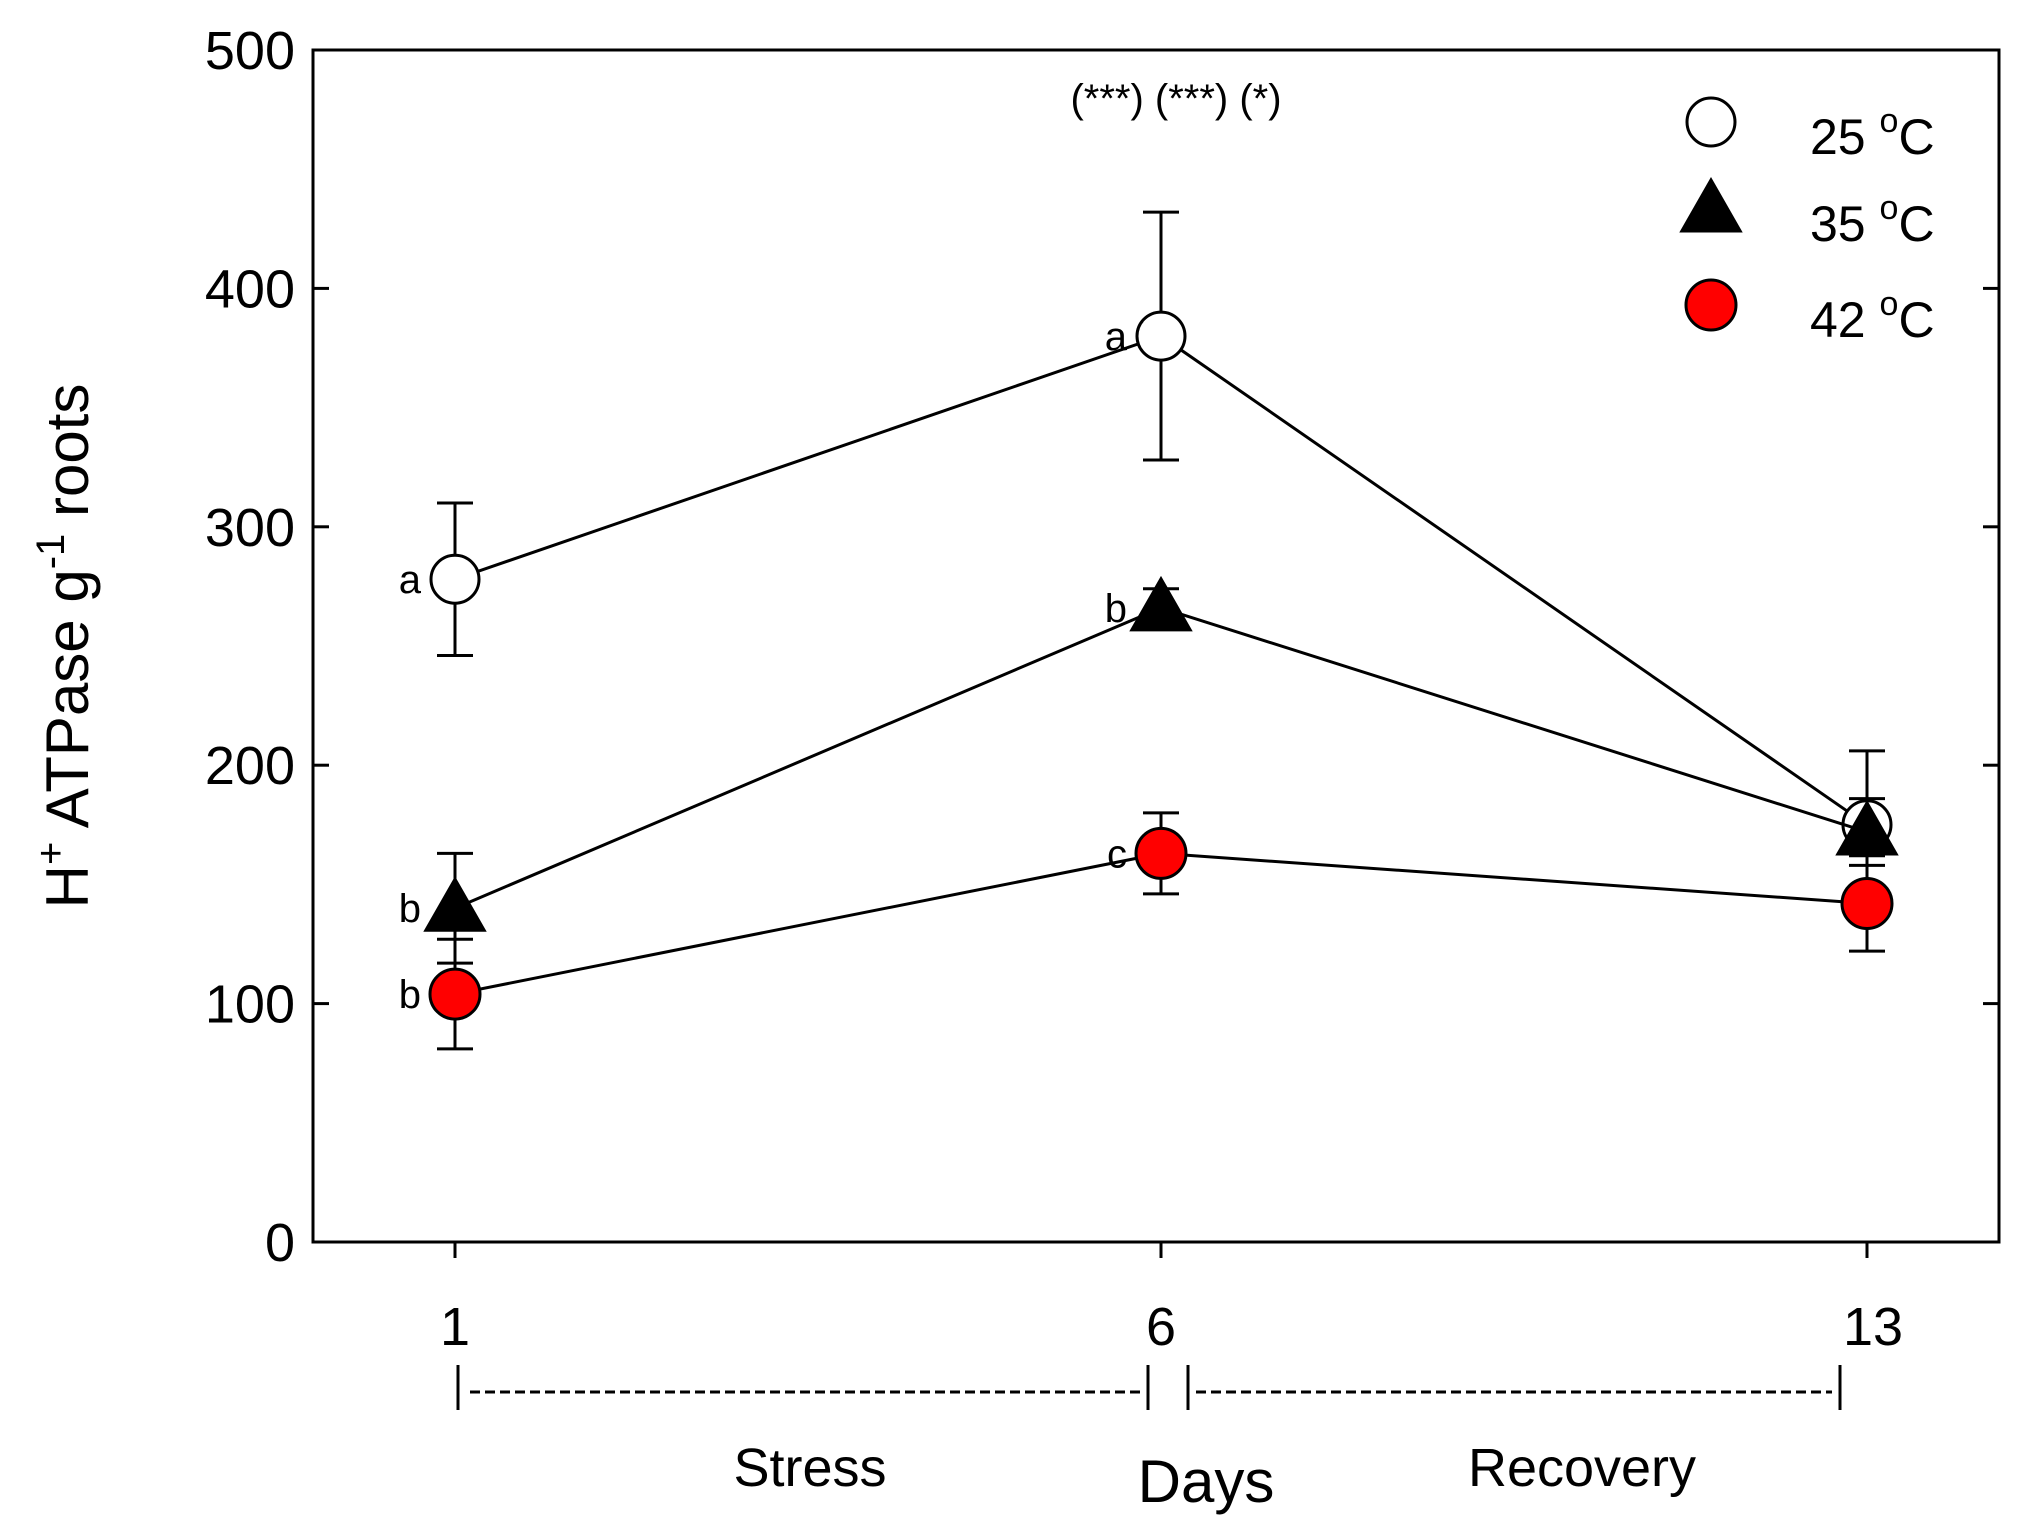 The height and width of the screenshot is (1533, 2024). What do you see at coordinates (250, 51) in the screenshot?
I see `y-tick-label: 500` at bounding box center [250, 51].